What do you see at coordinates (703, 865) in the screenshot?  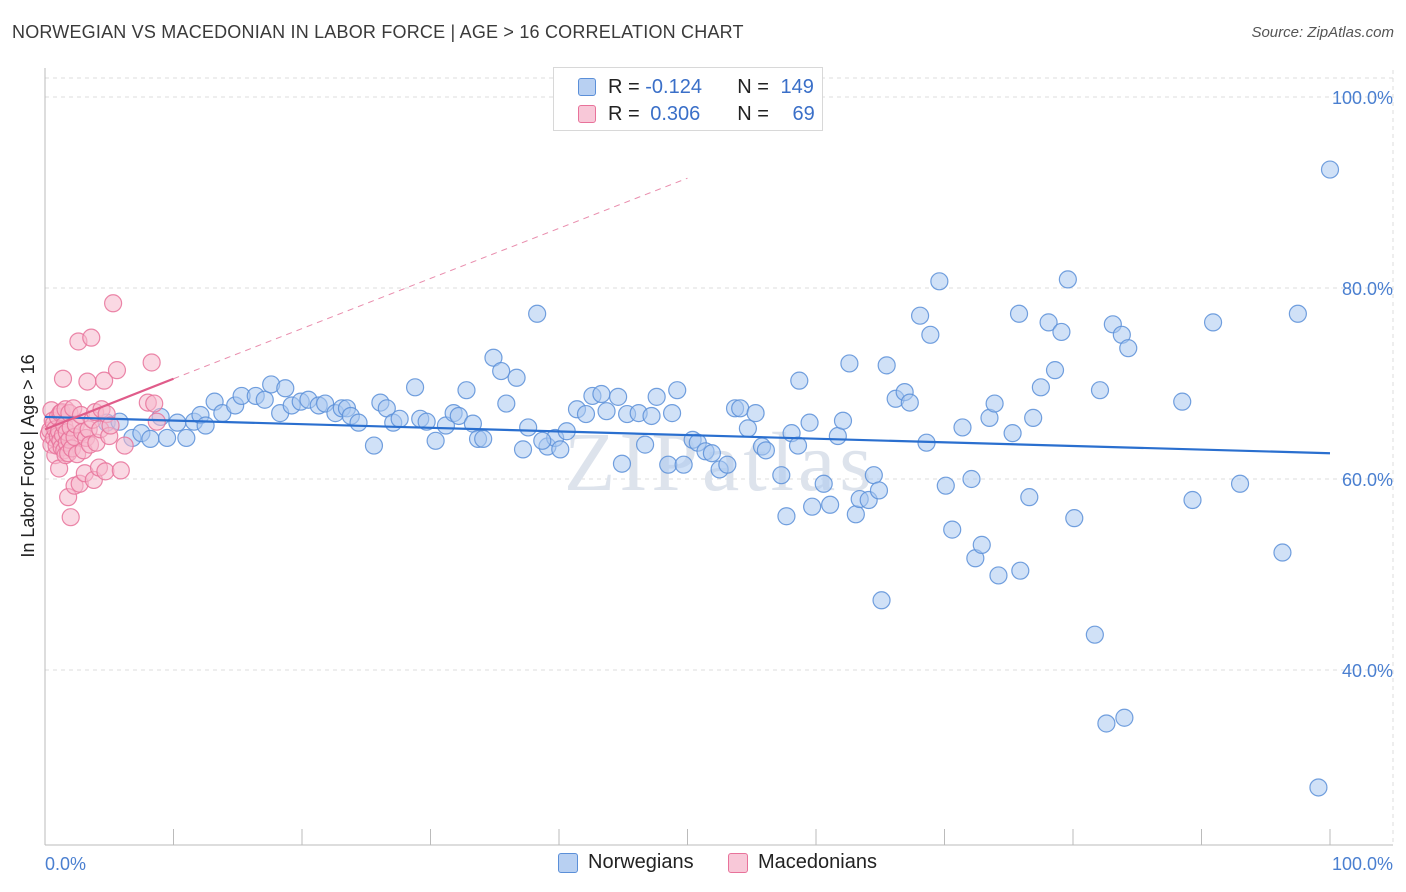 I see `series-legend: Norwegians Macedonians` at bounding box center [703, 865].